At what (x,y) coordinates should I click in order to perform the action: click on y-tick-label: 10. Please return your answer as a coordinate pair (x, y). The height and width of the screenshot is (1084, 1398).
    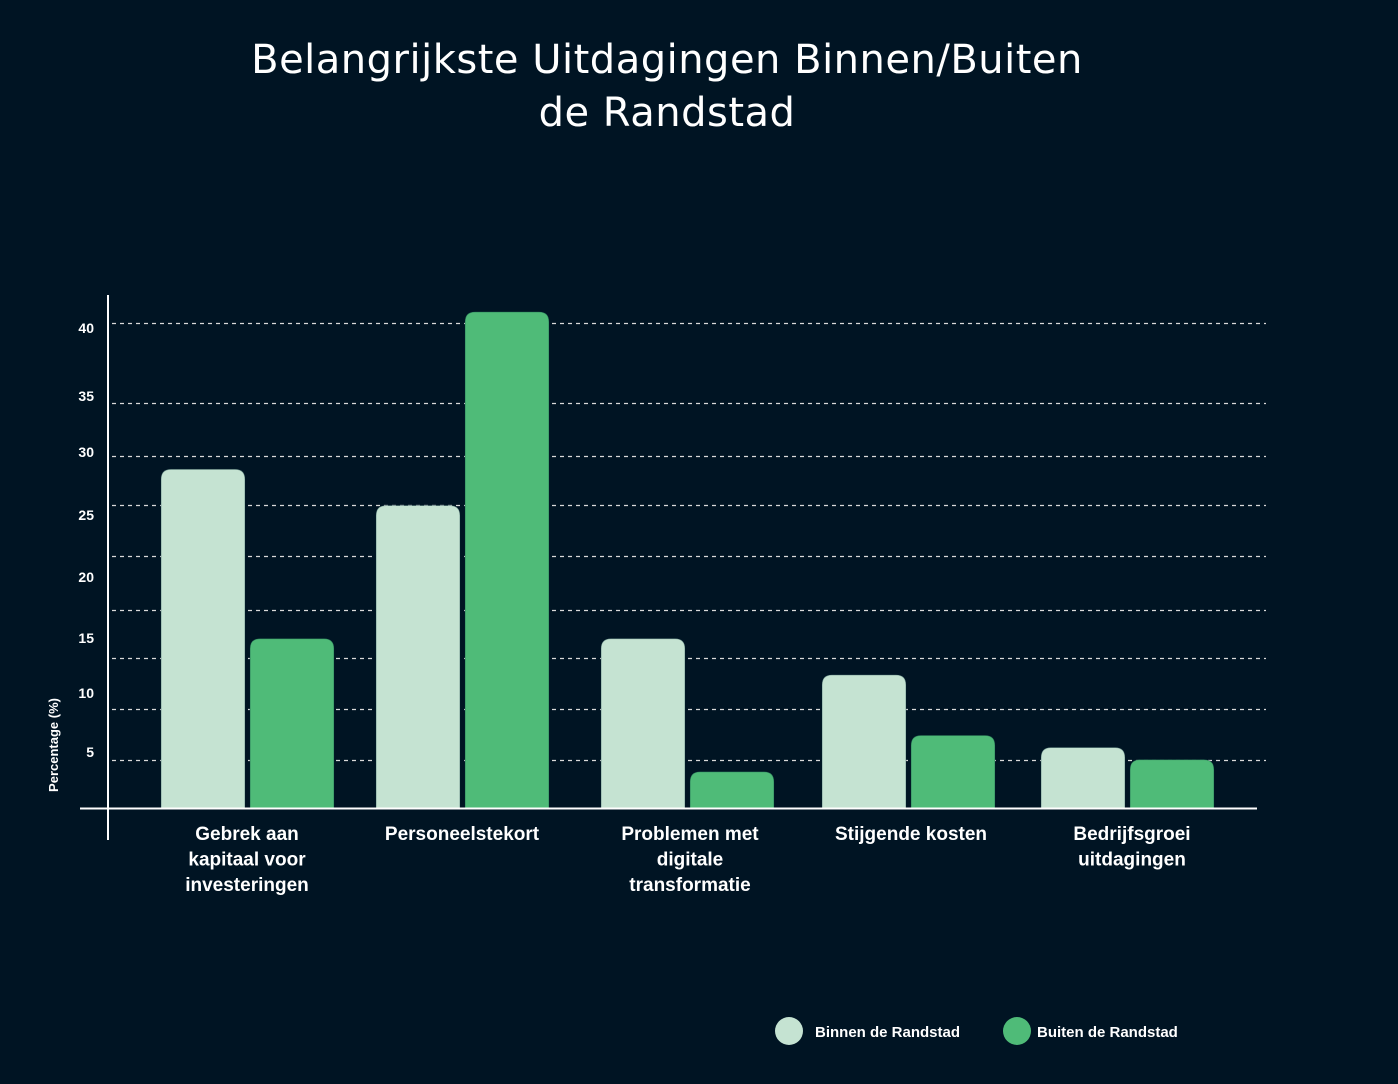
    Looking at the image, I should click on (86, 693).